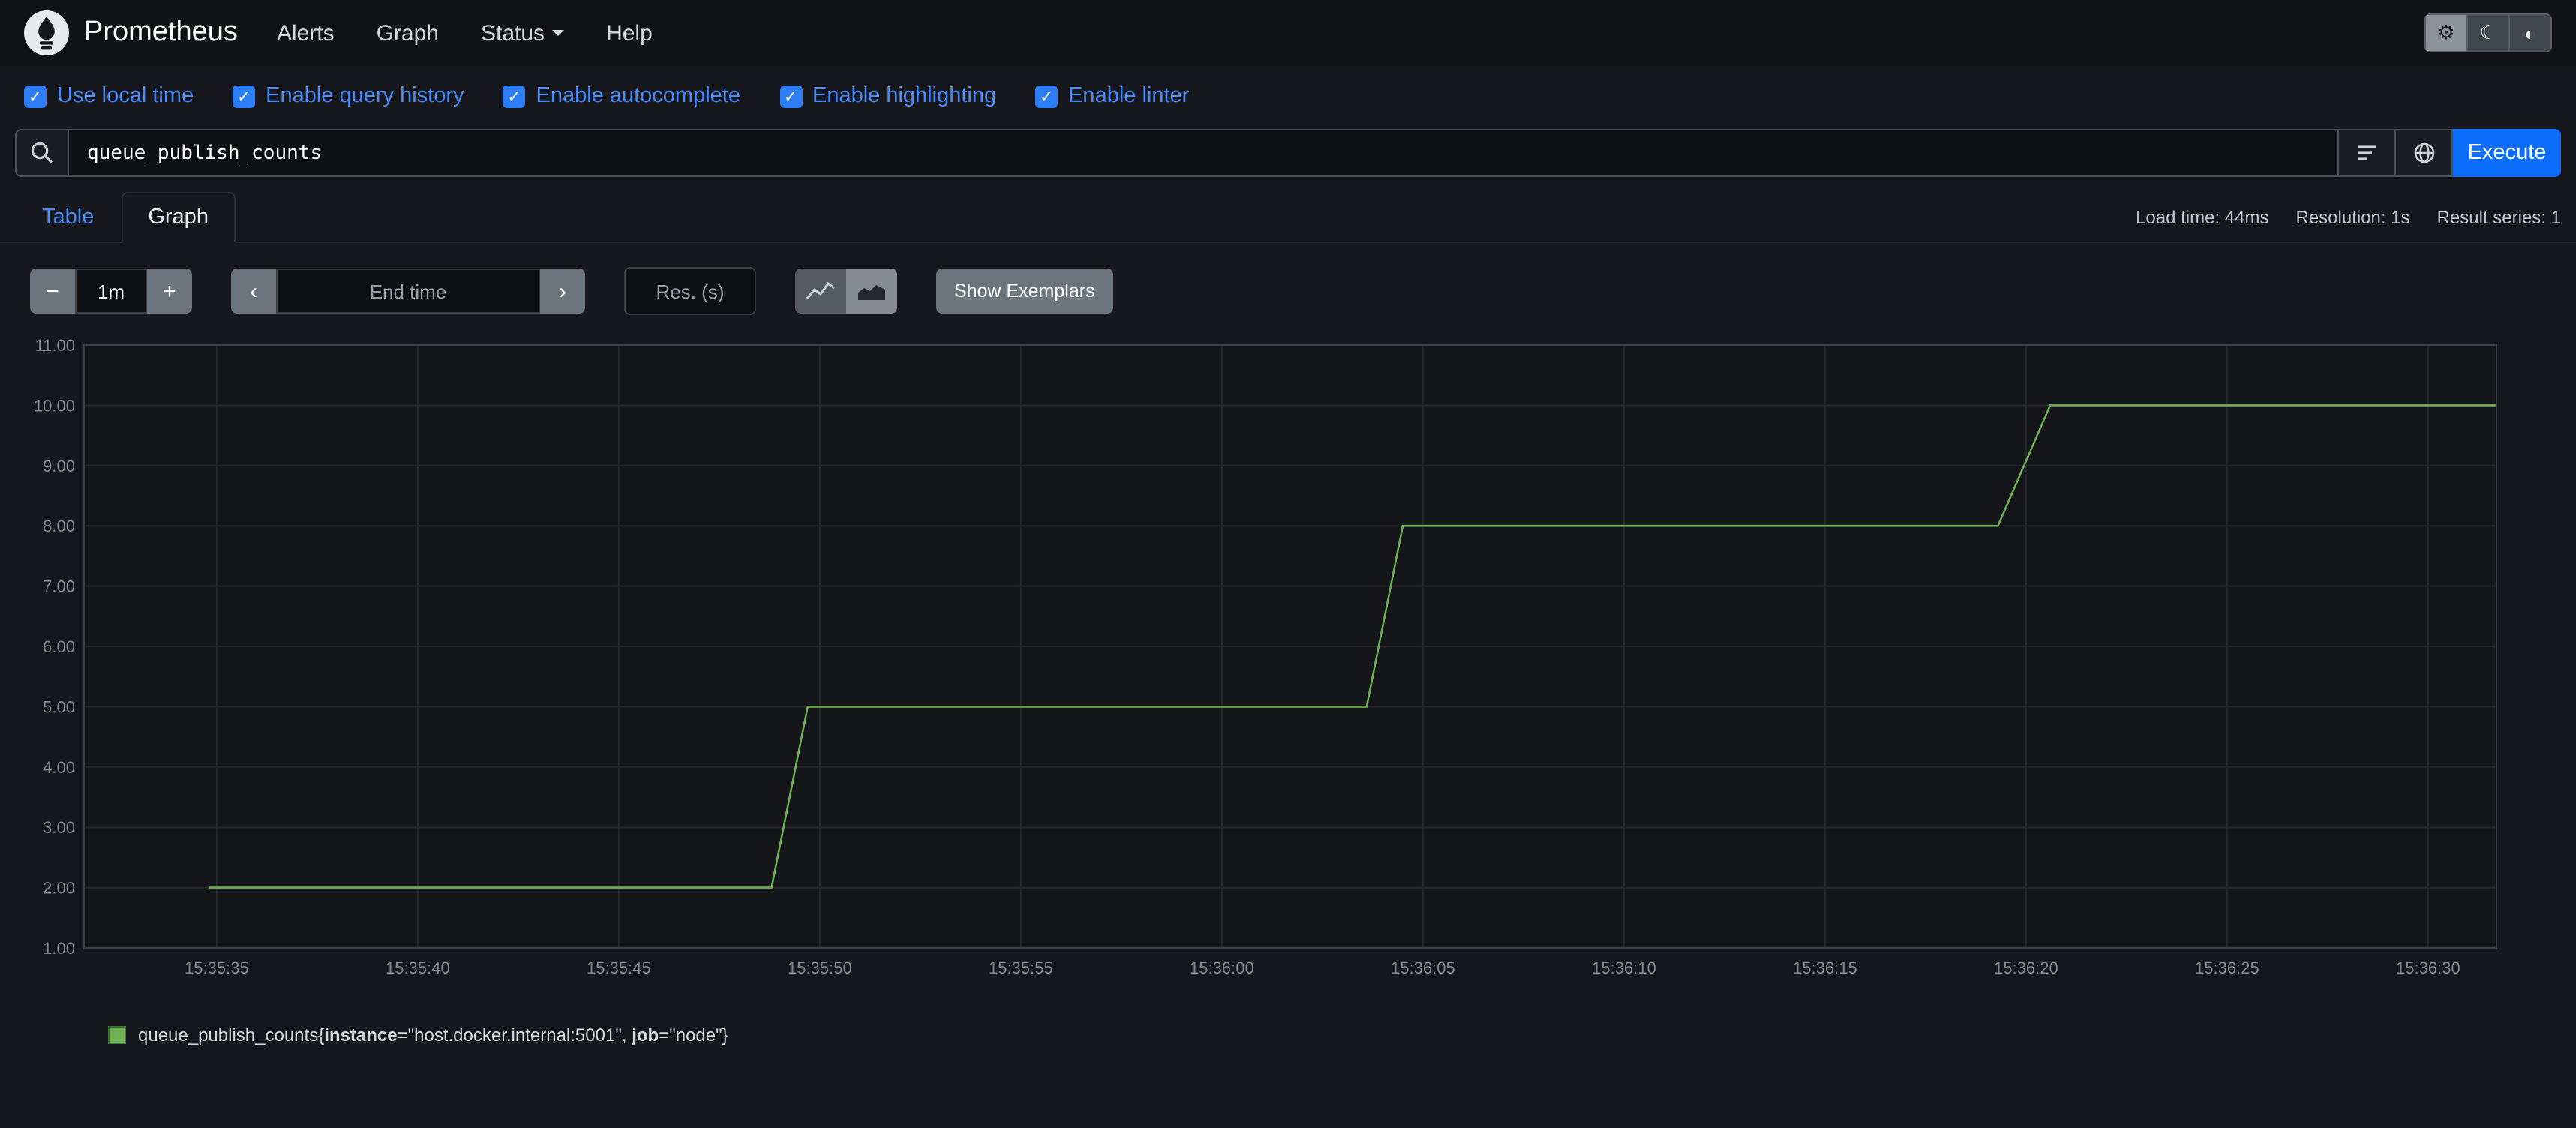  I want to click on end-time-input, so click(408, 291).